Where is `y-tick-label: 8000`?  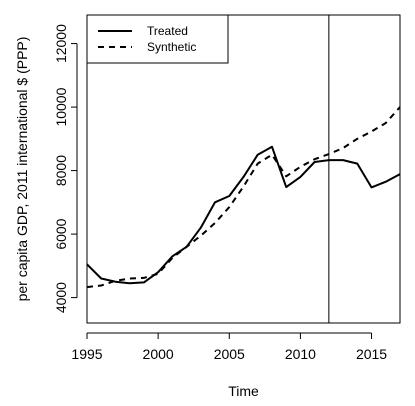 y-tick-label: 8000 is located at coordinates (61, 170).